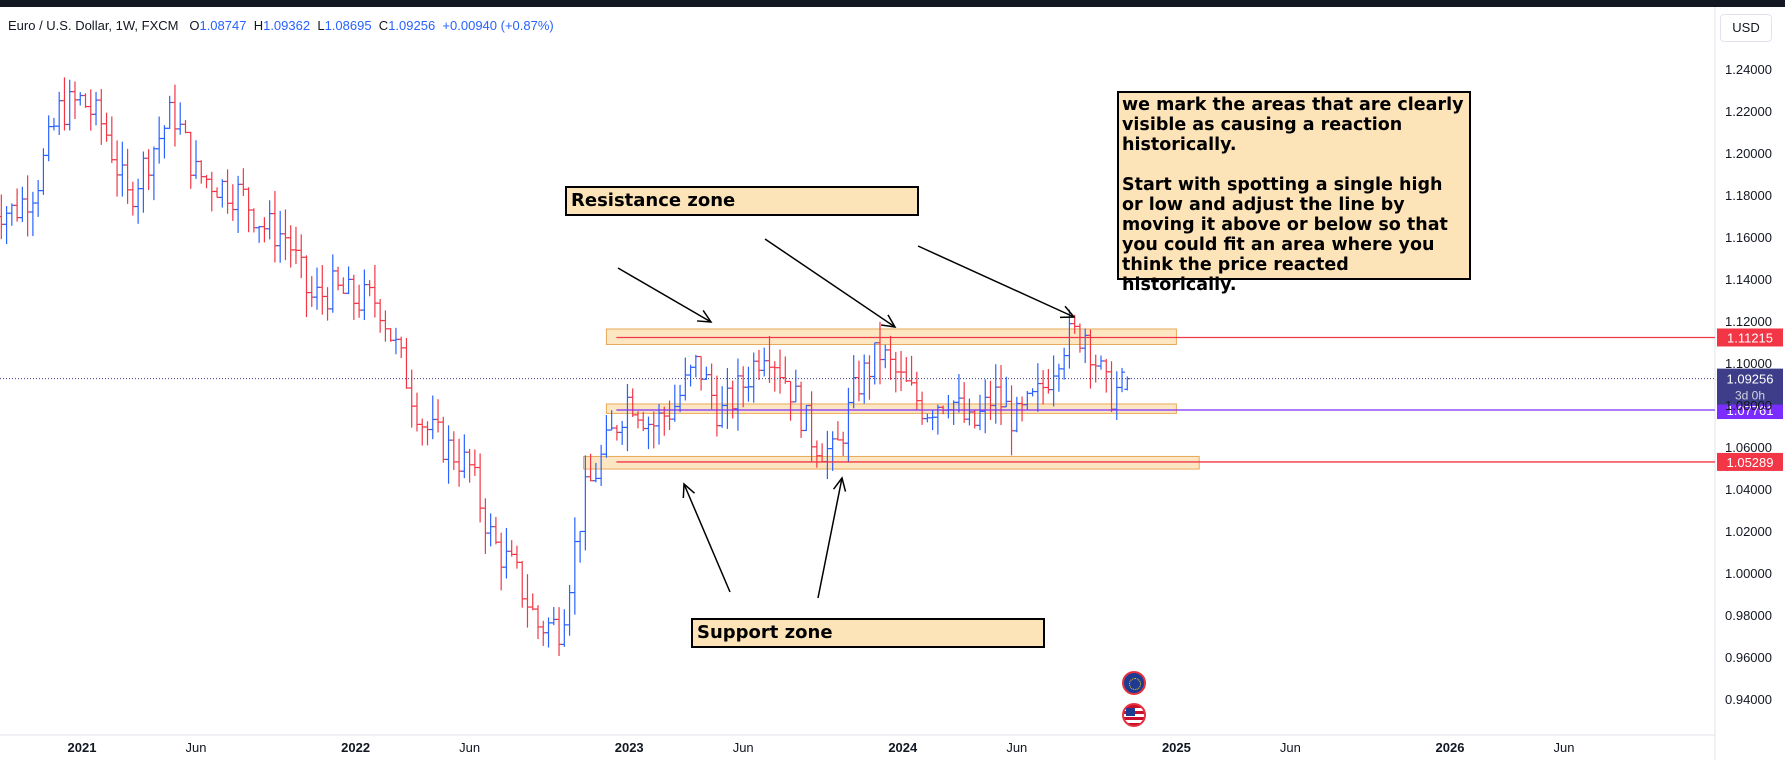 This screenshot has height=760, width=1785. I want to click on resistance-zone-label: Resistance zone, so click(742, 201).